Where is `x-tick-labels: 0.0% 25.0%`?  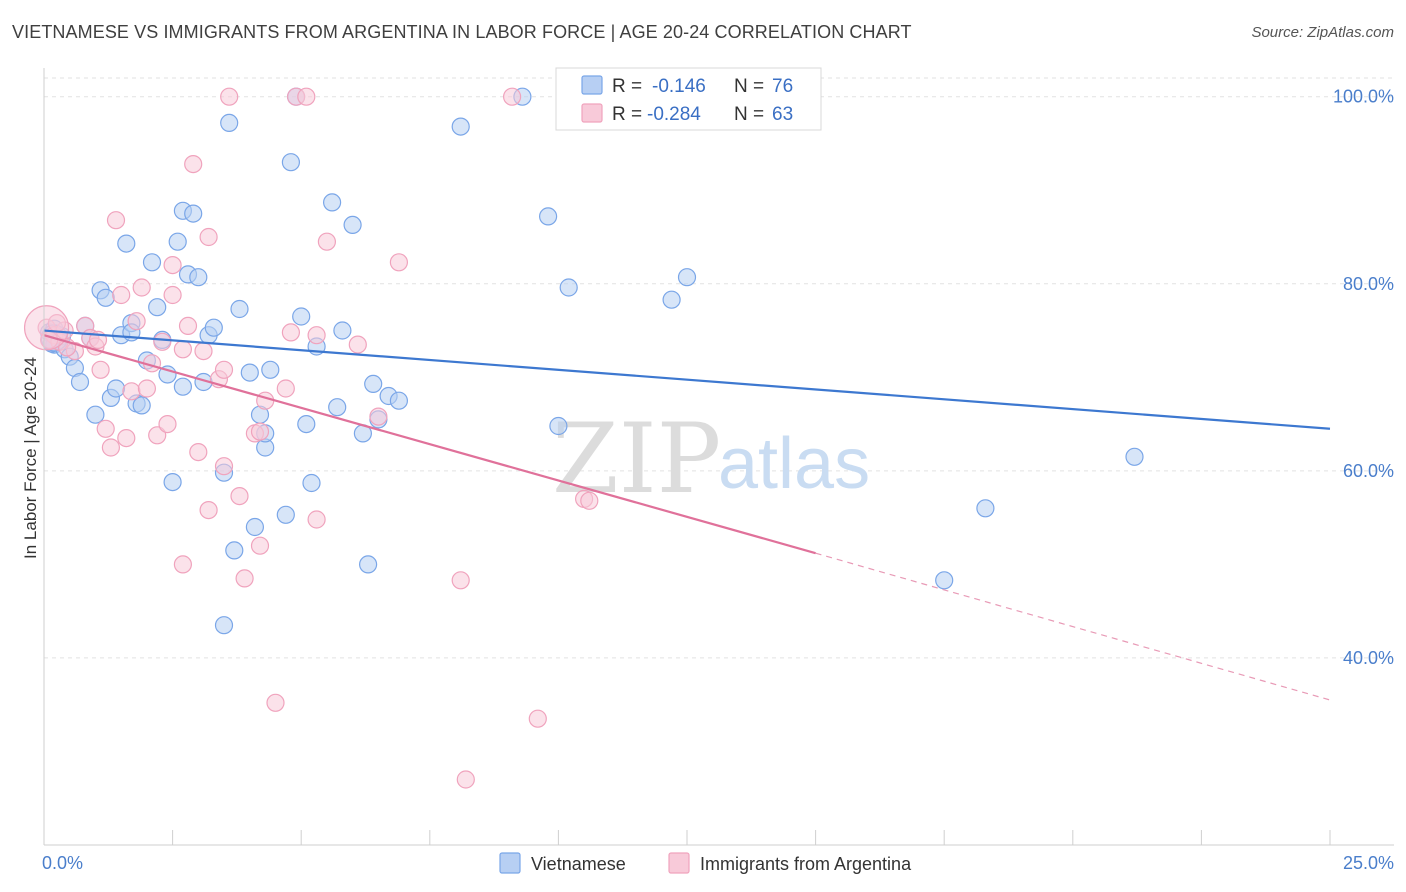 x-tick-labels: 0.0% 25.0% is located at coordinates (718, 863).